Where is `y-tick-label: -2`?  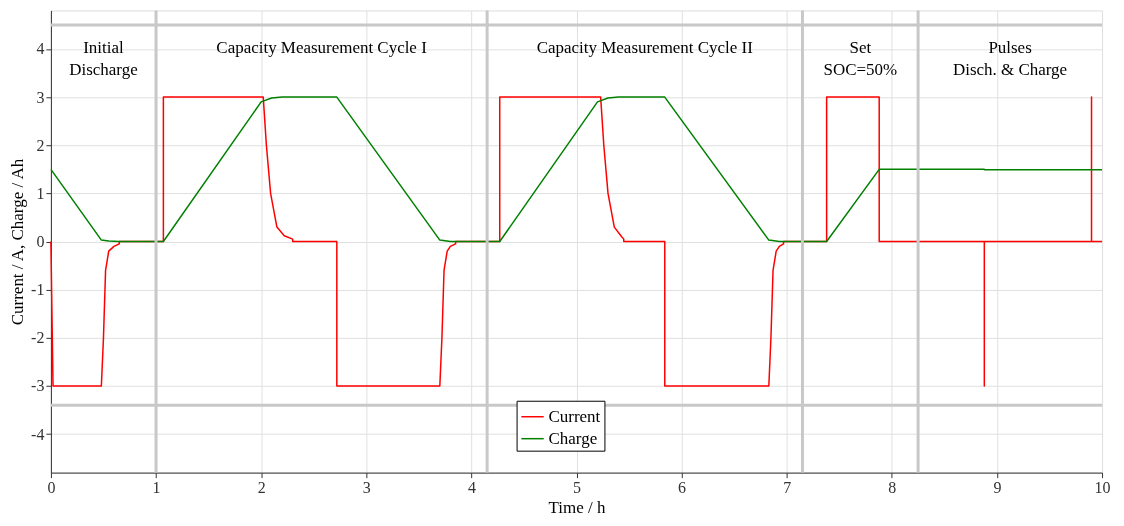 y-tick-label: -2 is located at coordinates (38, 338).